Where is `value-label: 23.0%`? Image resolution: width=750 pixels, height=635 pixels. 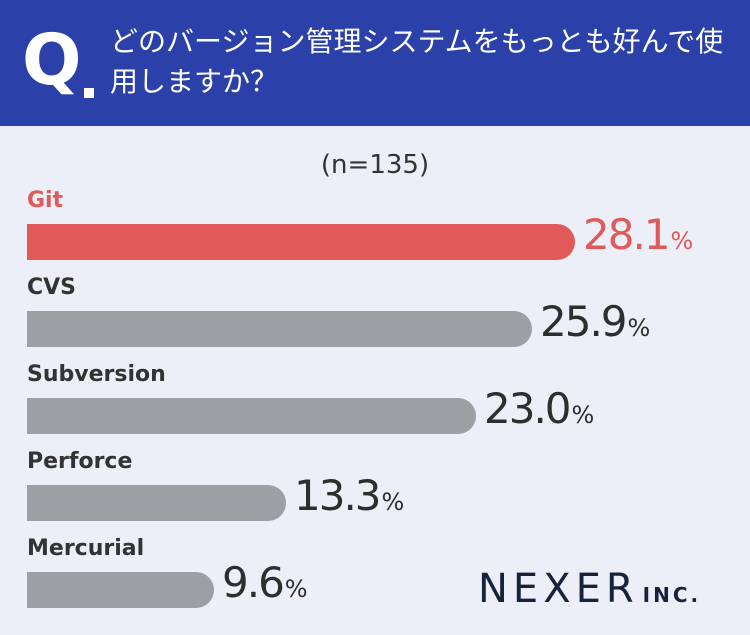 value-label: 23.0% is located at coordinates (539, 408).